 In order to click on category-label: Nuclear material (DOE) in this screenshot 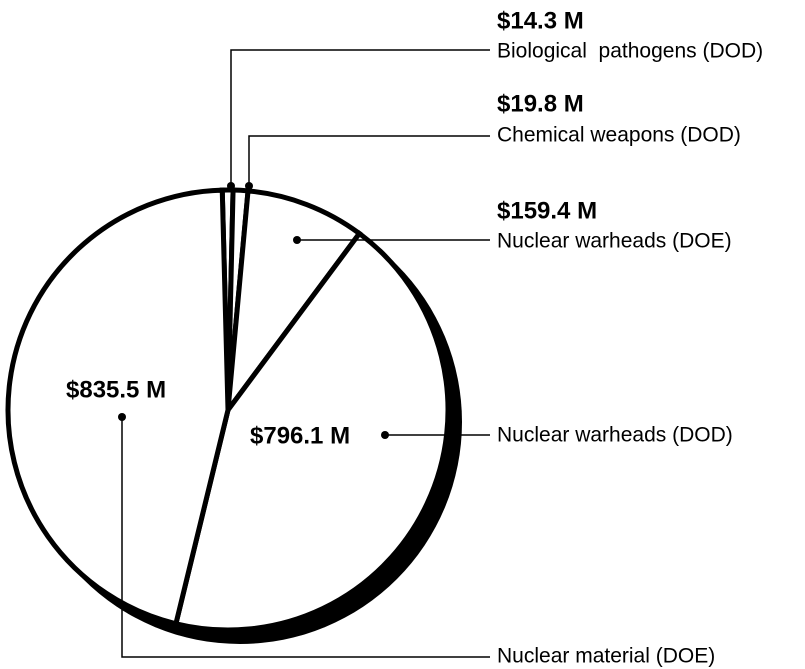, I will do `click(606, 656)`.